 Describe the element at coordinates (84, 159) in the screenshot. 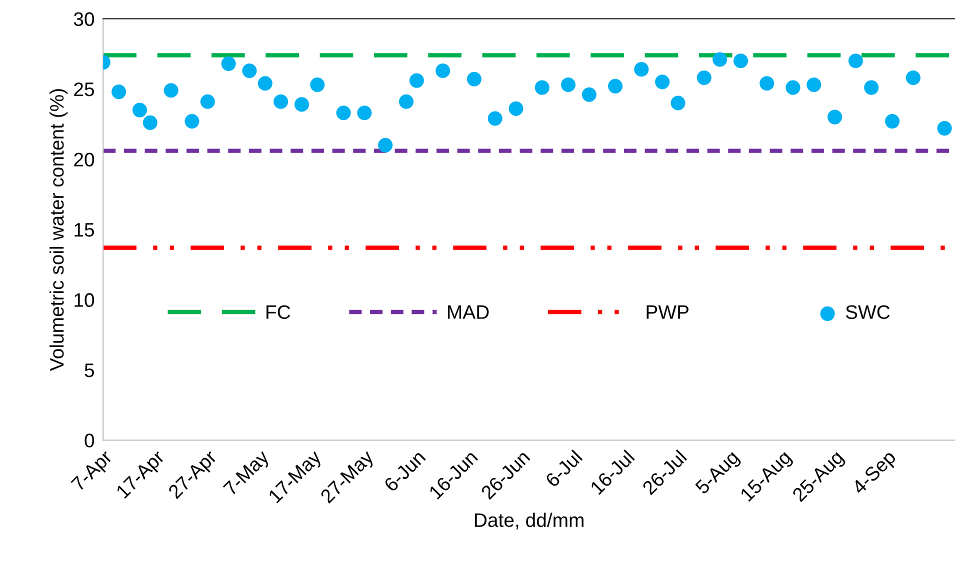

I see `y-tick-label: 20` at that location.